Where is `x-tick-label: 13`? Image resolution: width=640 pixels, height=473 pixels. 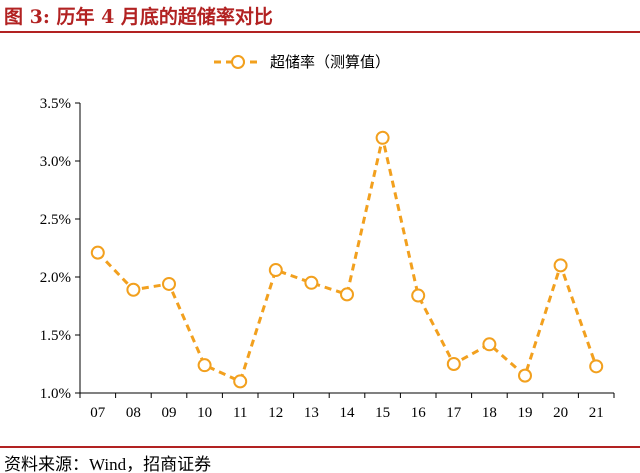
x-tick-label: 13 is located at coordinates (311, 413).